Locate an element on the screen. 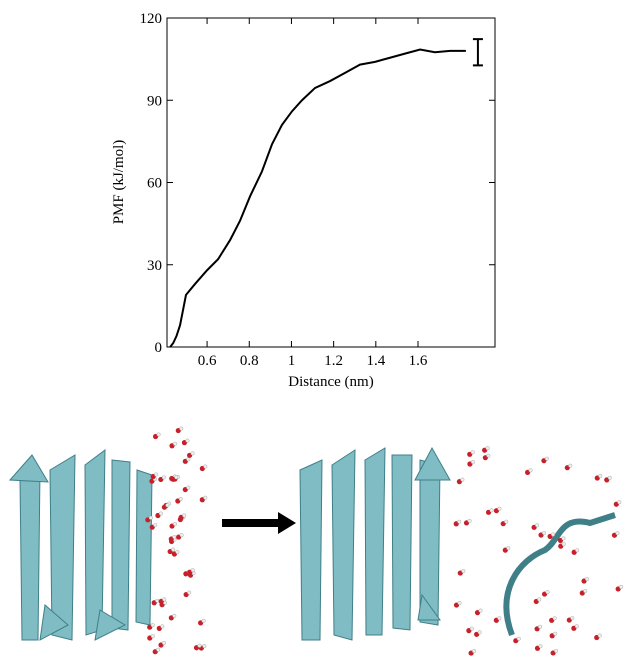  x-tick-label: 1.4 is located at coordinates (375, 361).